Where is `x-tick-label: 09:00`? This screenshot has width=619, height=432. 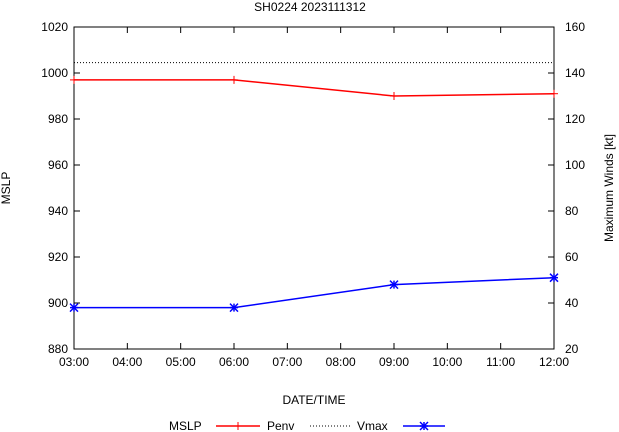 x-tick-label: 09:00 is located at coordinates (394, 362).